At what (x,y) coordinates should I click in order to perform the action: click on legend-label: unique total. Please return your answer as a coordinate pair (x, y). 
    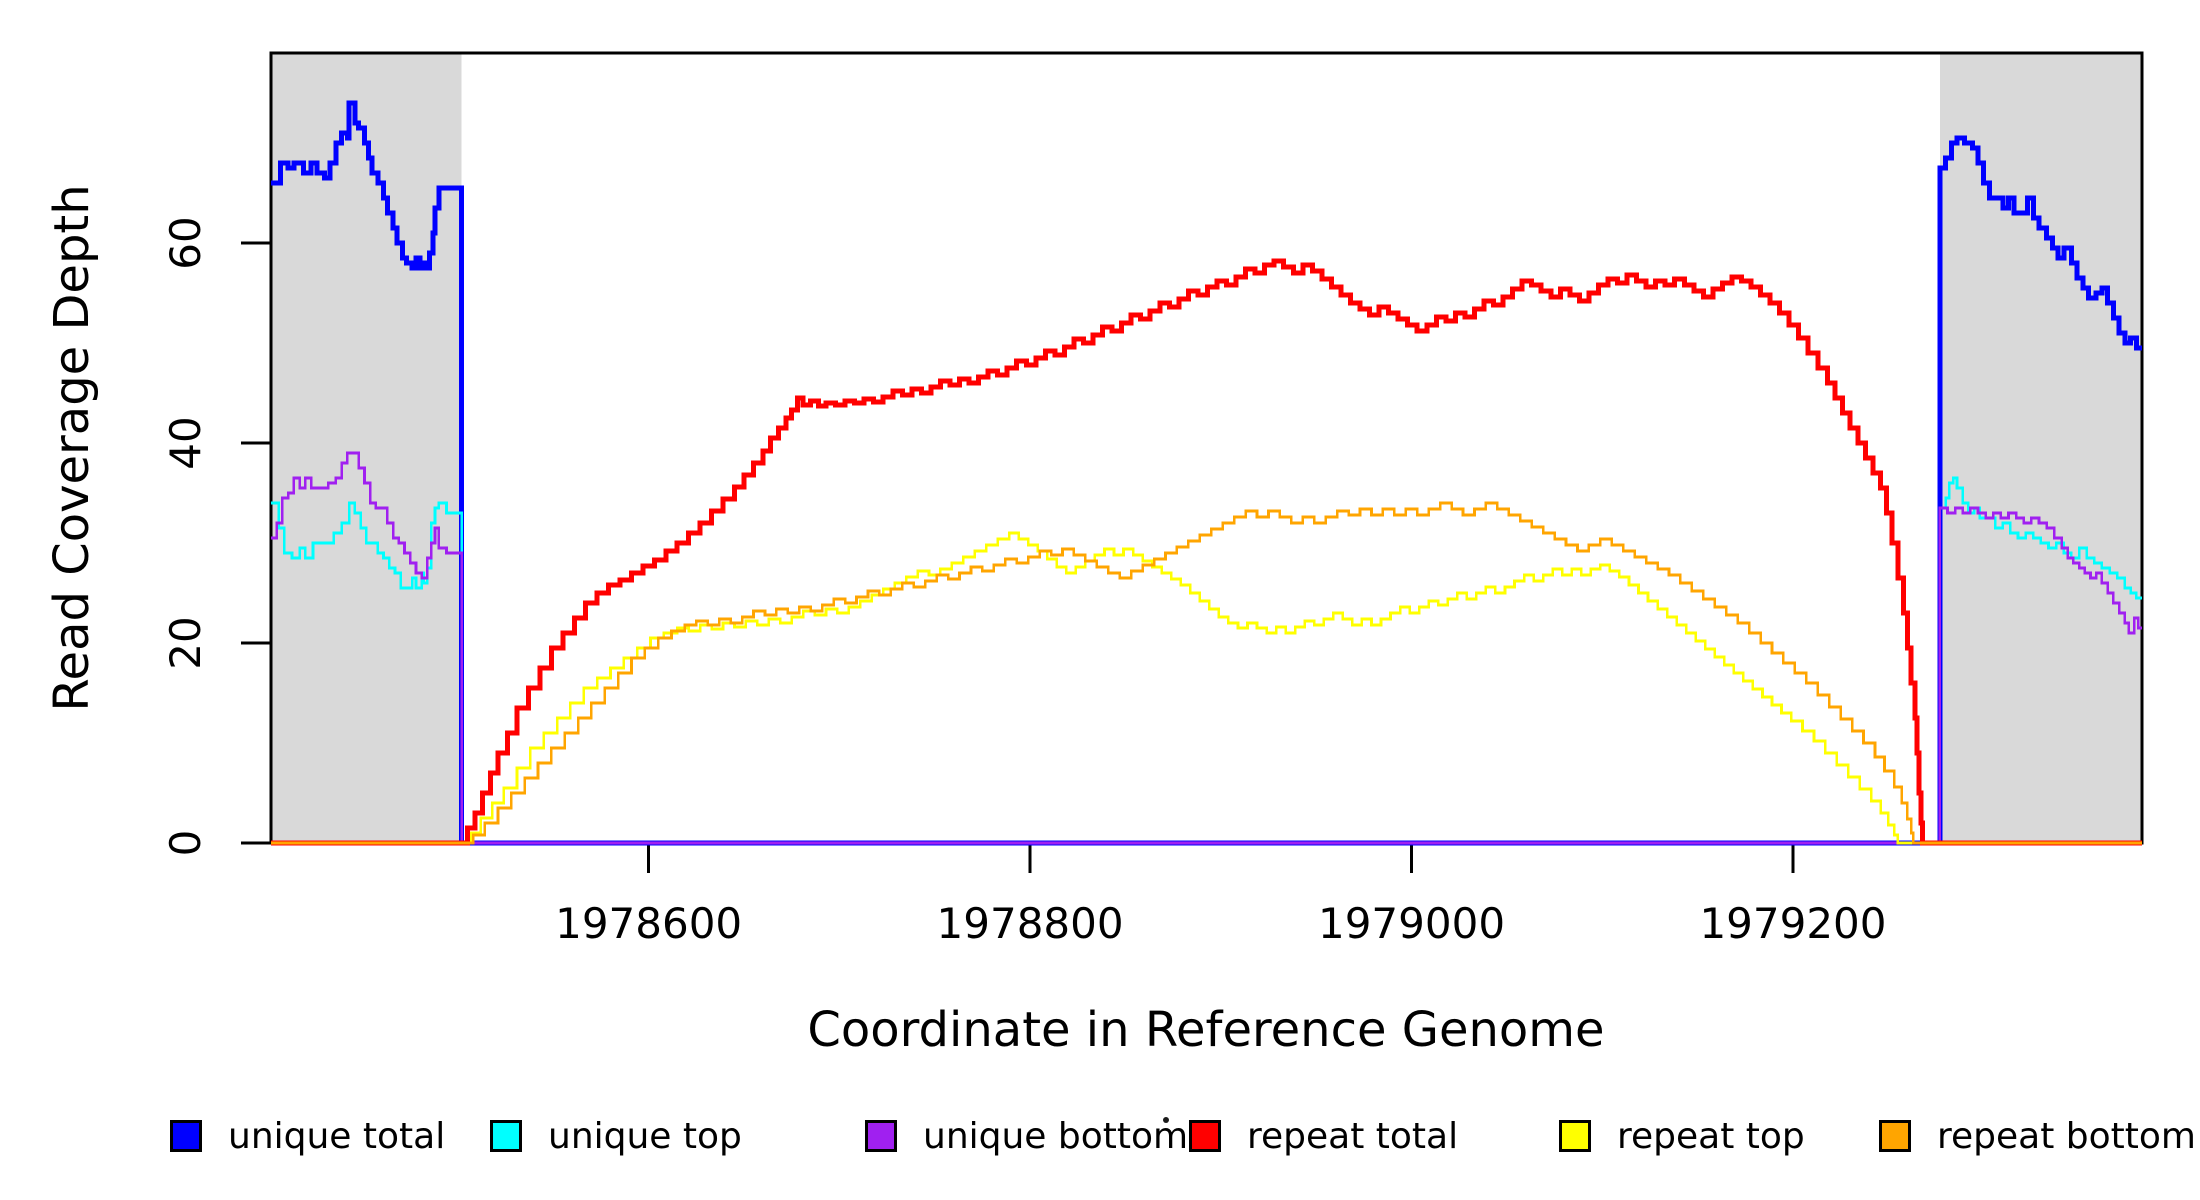
    Looking at the image, I should click on (337, 1136).